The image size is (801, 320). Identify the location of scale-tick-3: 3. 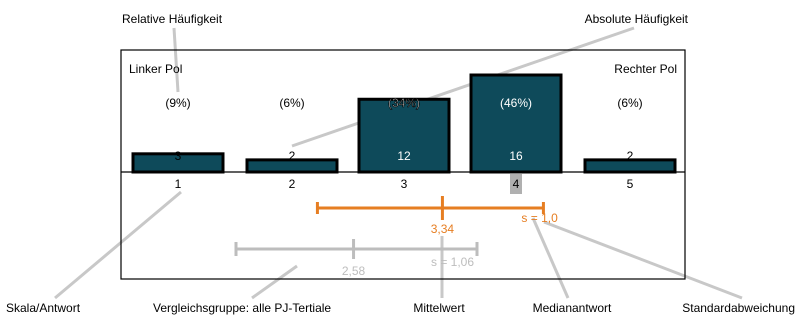
(404, 184).